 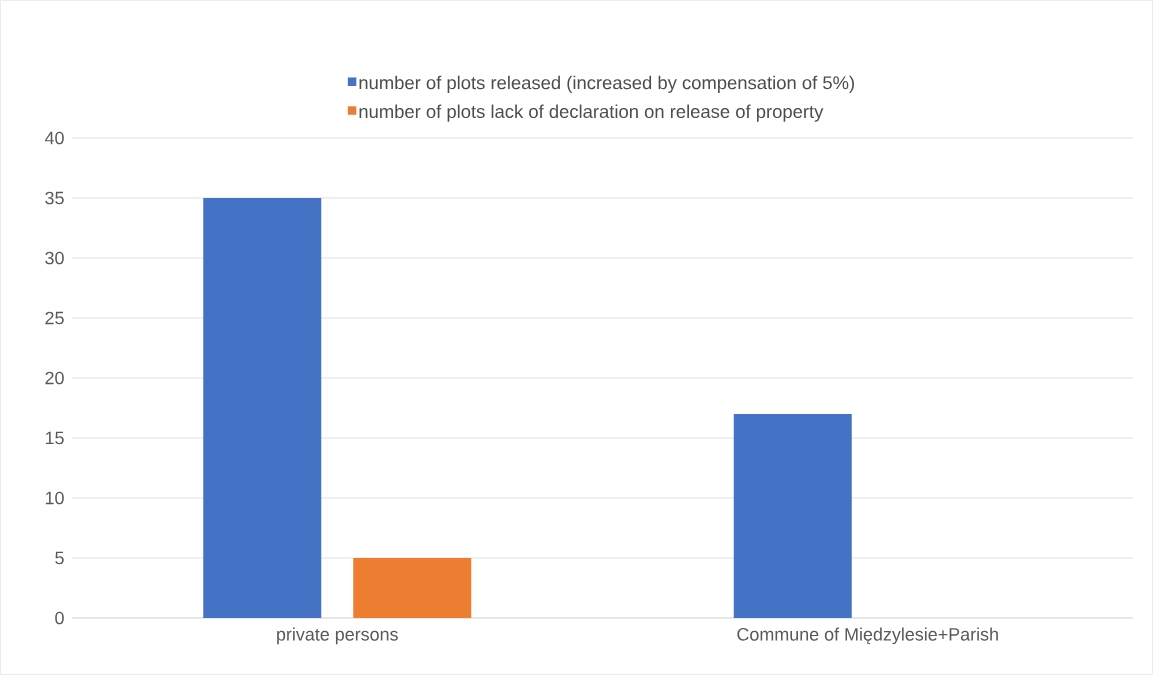 I want to click on legend-label: number of plots lack of declaration on release of property, so click(x=591, y=113).